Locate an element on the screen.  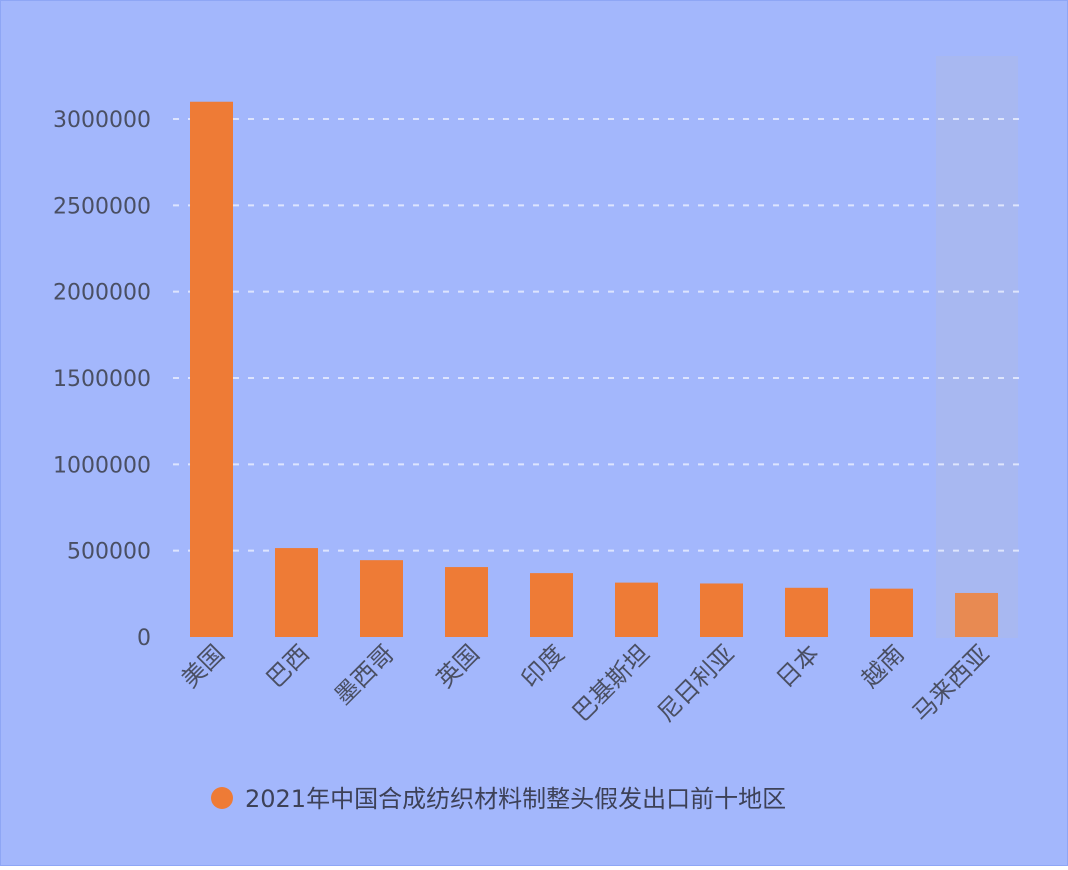
x-tick-label: 墨西哥 is located at coordinates (364, 674).